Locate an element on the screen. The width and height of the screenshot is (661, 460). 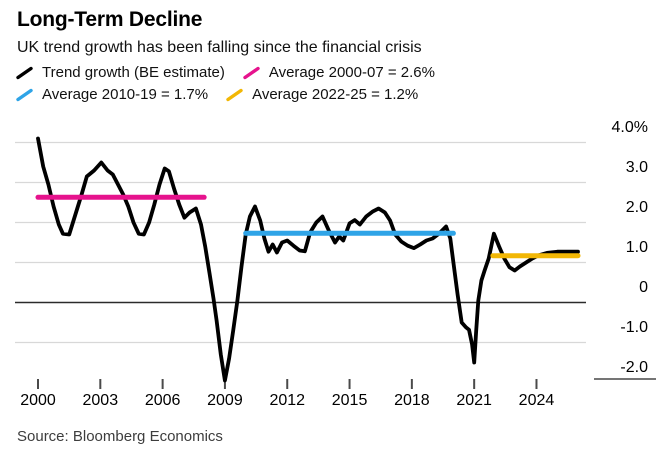
x-axis-label: 2003 is located at coordinates (100, 400).